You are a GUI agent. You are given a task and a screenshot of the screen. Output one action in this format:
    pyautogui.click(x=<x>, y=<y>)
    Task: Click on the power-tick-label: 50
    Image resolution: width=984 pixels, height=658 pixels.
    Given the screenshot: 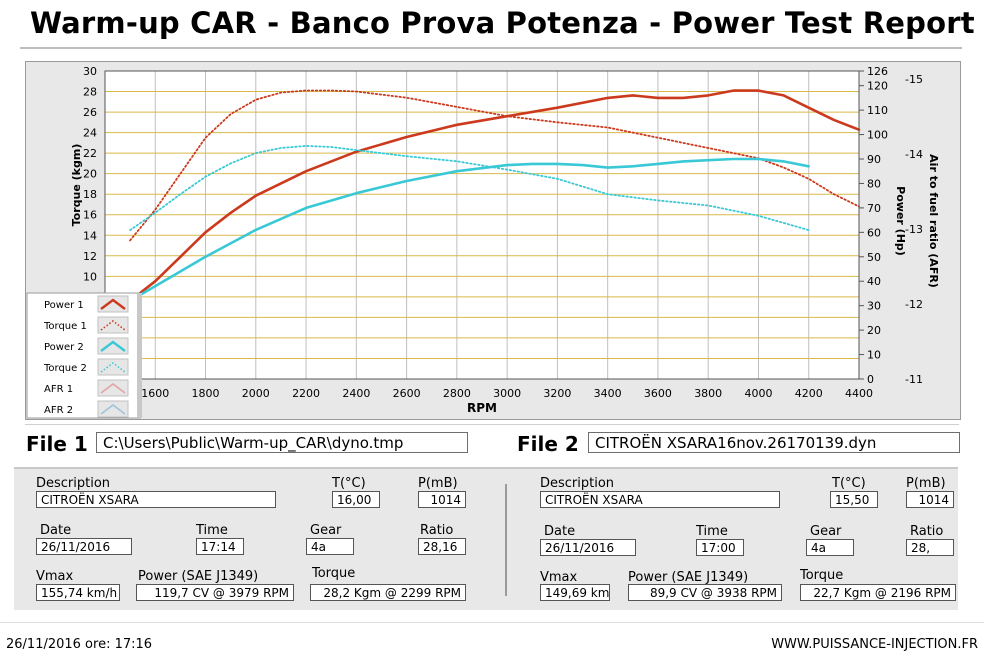 What is the action you would take?
    pyautogui.click(x=874, y=257)
    